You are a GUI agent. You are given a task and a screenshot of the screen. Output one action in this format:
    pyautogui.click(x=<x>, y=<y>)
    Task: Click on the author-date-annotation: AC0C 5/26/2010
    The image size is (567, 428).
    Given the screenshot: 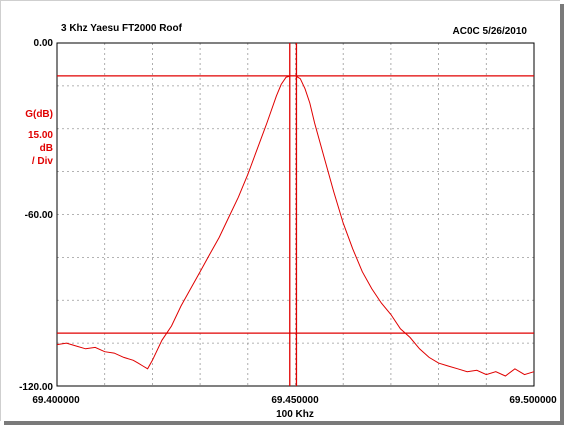 What is the action you would take?
    pyautogui.click(x=490, y=31)
    